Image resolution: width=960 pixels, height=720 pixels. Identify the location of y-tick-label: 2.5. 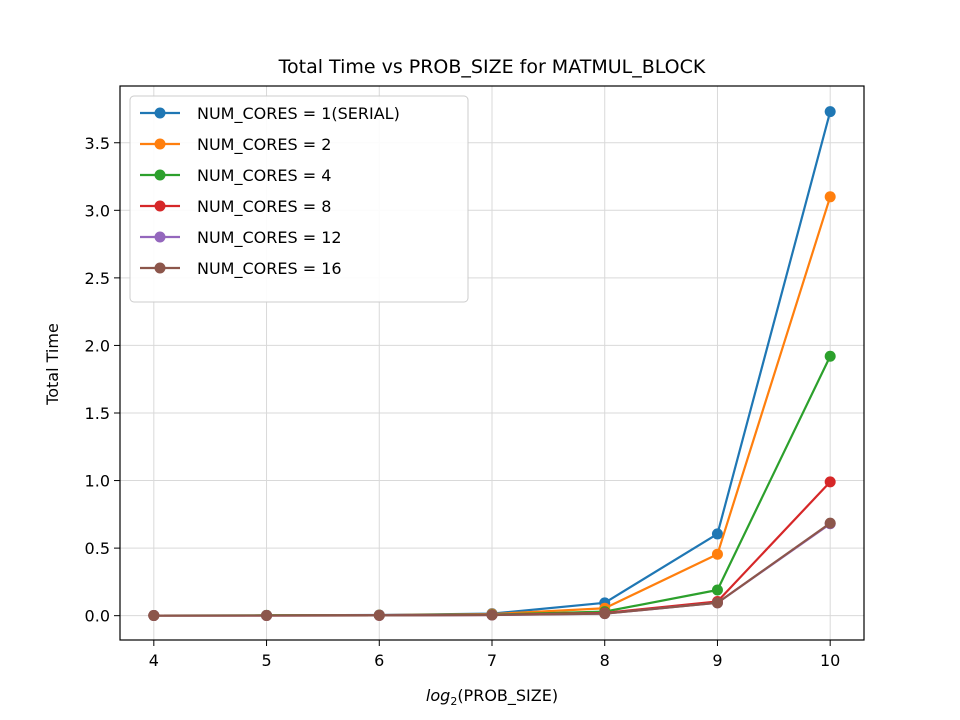
(97, 278).